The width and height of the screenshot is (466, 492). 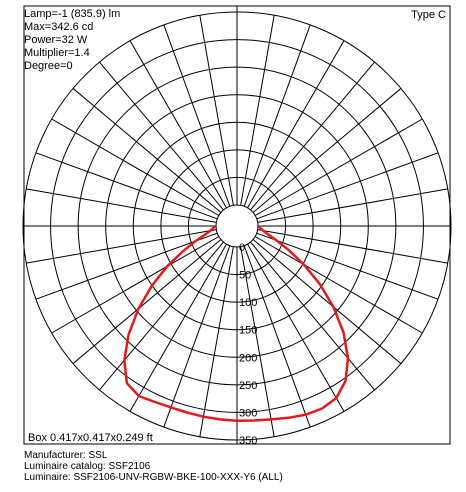 What do you see at coordinates (59, 27) in the screenshot?
I see `lamp-info-line: Max=342.6 cd` at bounding box center [59, 27].